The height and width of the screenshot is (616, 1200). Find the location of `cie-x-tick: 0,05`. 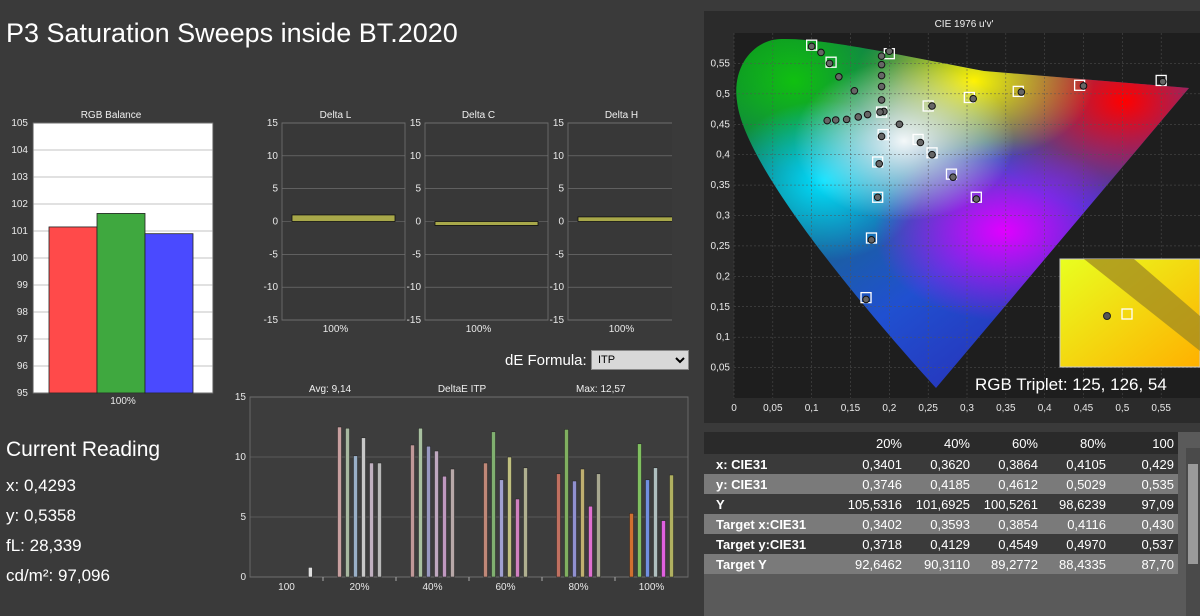

cie-x-tick: 0,05 is located at coordinates (773, 408).